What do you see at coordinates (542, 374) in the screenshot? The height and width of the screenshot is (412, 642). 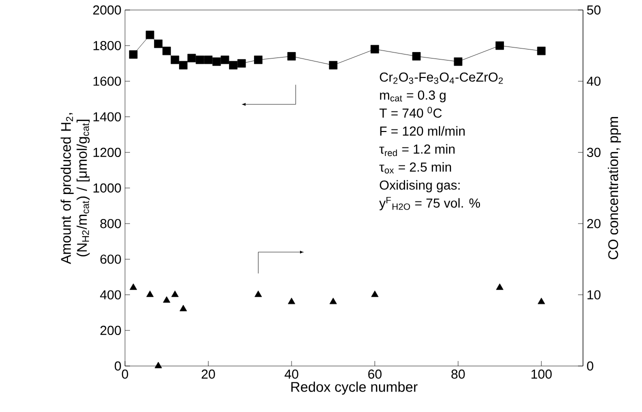 I see `x-tick-label: 100` at bounding box center [542, 374].